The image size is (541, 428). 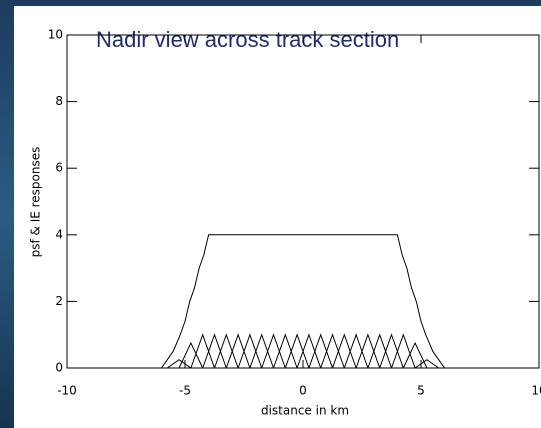 I want to click on x-axis-label: distance in km, so click(x=305, y=411).